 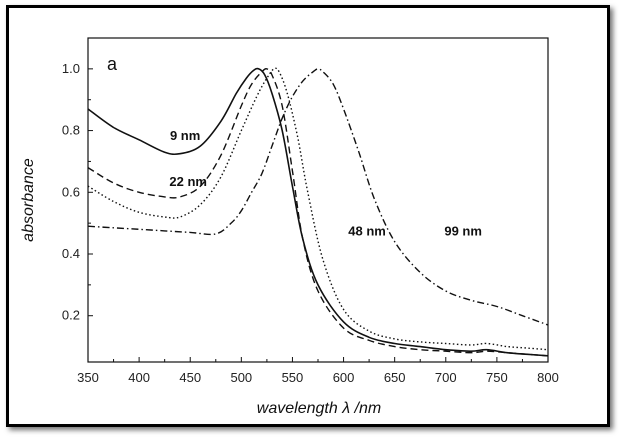 I want to click on x-tick-label: 450, so click(x=190, y=377).